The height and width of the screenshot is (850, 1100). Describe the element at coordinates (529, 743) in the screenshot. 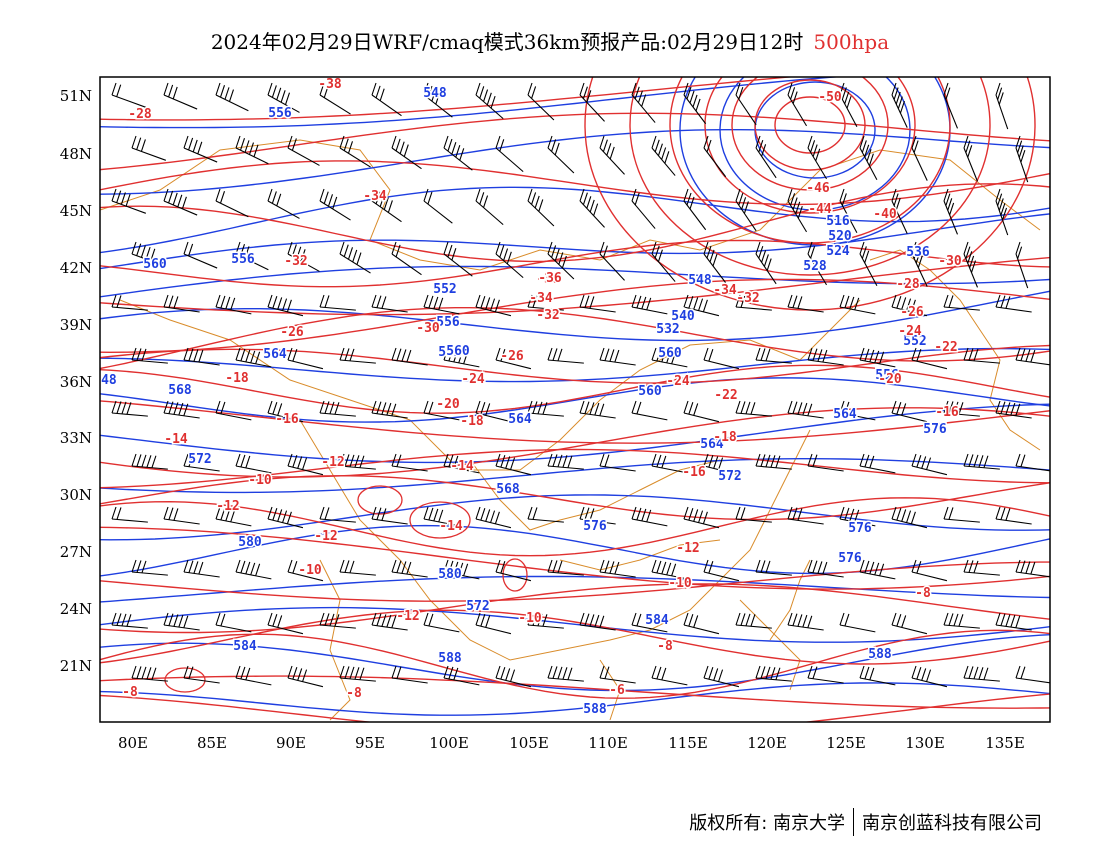

I see `lon-tick-label: 105E` at that location.